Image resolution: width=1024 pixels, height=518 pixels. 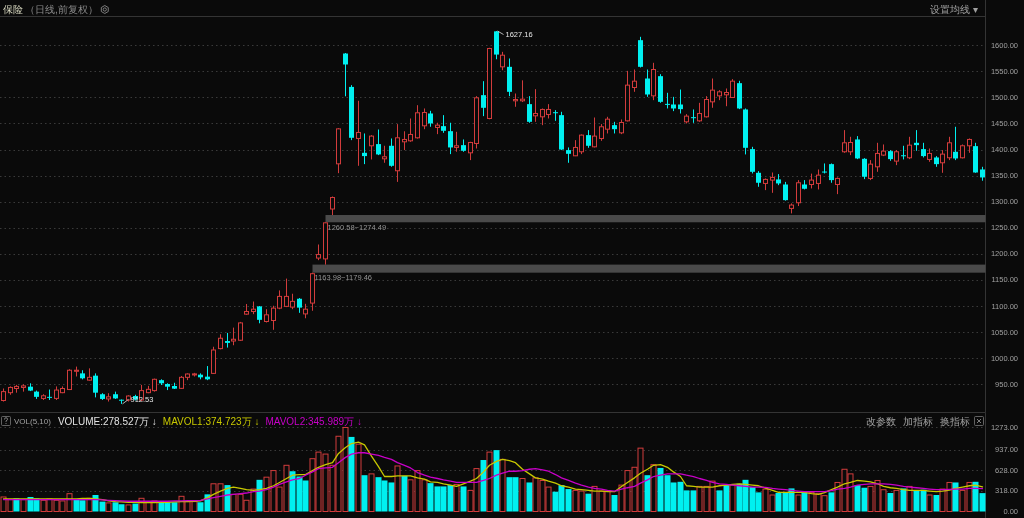 What do you see at coordinates (107, 421) in the screenshot?
I see `annotation: VOLUME:278.527万 ↓` at bounding box center [107, 421].